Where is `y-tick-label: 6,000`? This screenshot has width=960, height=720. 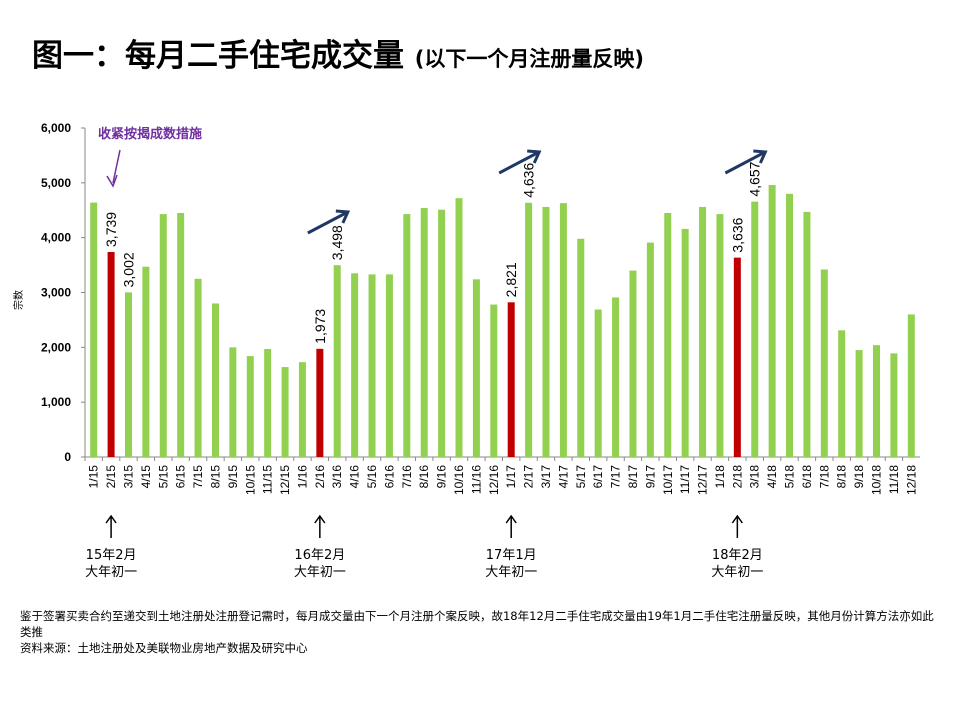 y-tick-label: 6,000 is located at coordinates (56, 128).